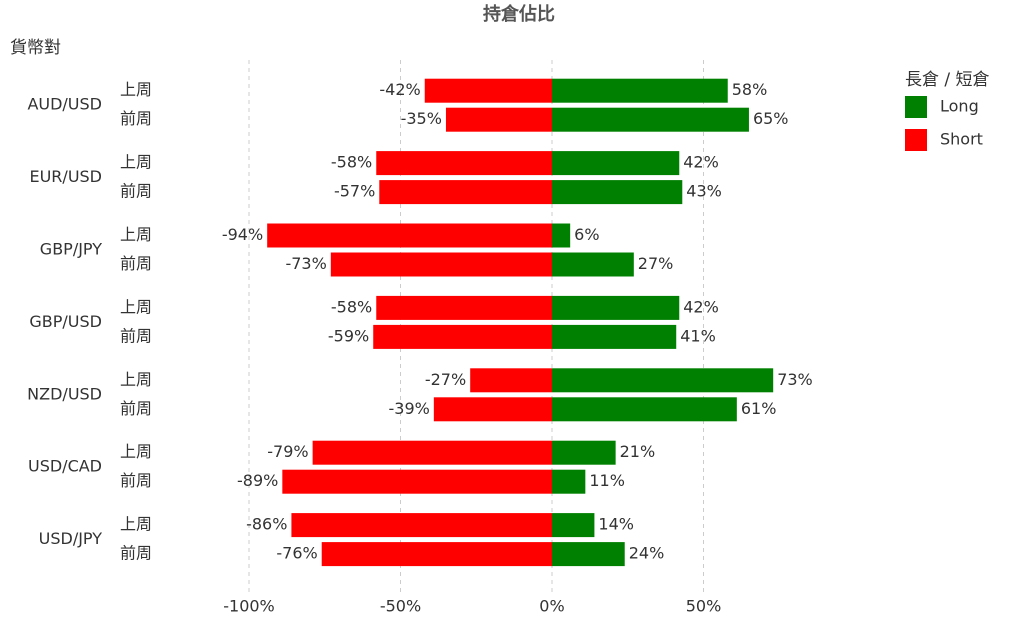 The image size is (1022, 633). I want to click on value-label: 41%, so click(698, 335).